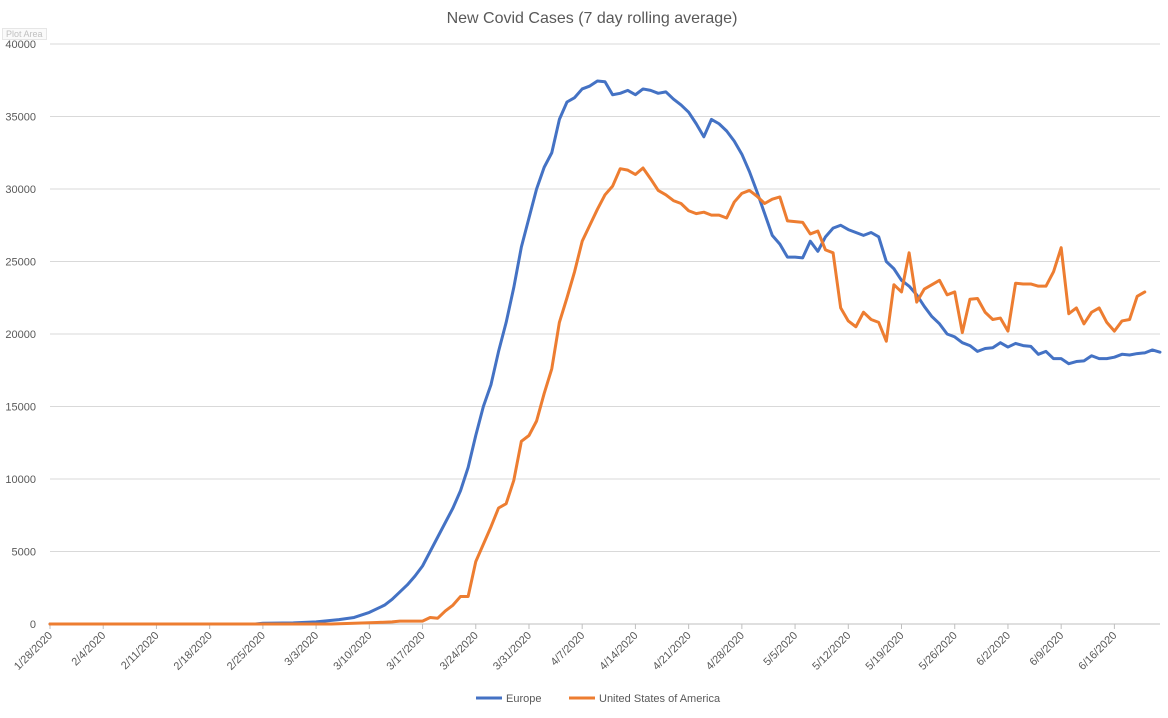  Describe the element at coordinates (725, 651) in the screenshot. I see `x-tick-label: 4/28/2020` at that location.